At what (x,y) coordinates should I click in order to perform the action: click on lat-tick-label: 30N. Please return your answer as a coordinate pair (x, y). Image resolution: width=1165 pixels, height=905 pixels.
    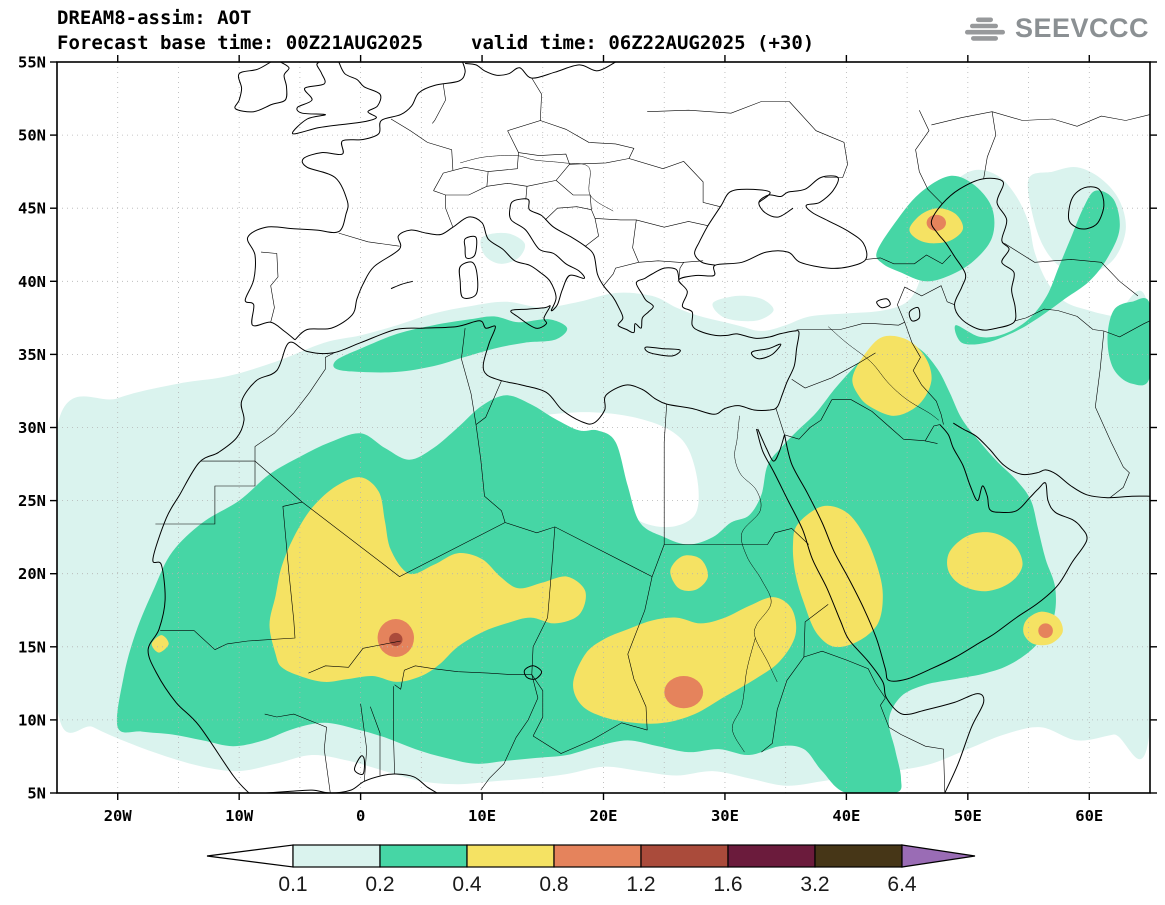
    Looking at the image, I should click on (32, 428).